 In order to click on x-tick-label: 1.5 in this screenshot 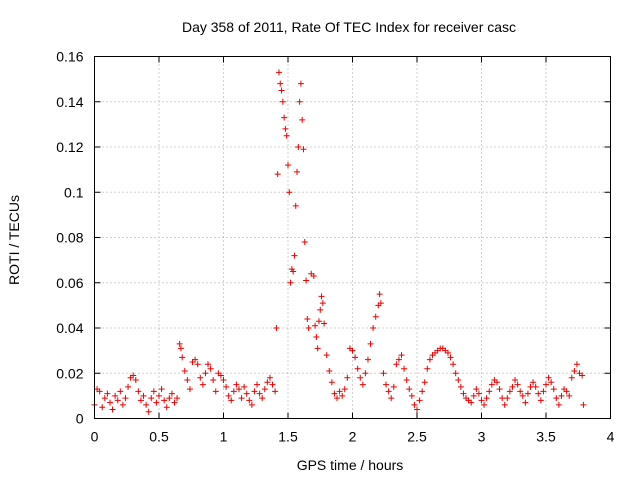, I will do `click(288, 437)`.